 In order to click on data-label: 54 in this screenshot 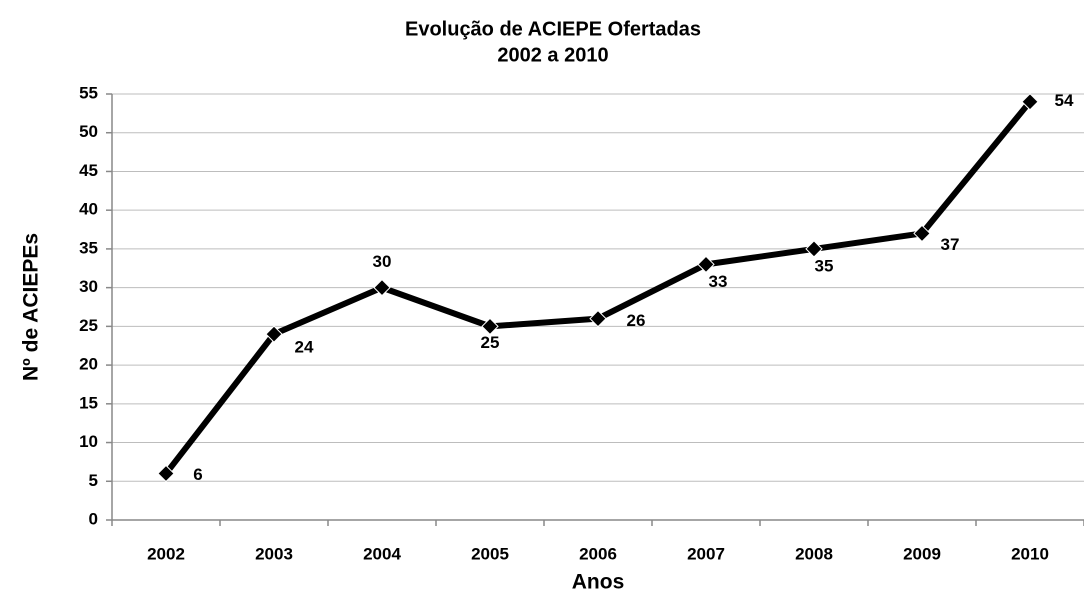, I will do `click(1064, 100)`.